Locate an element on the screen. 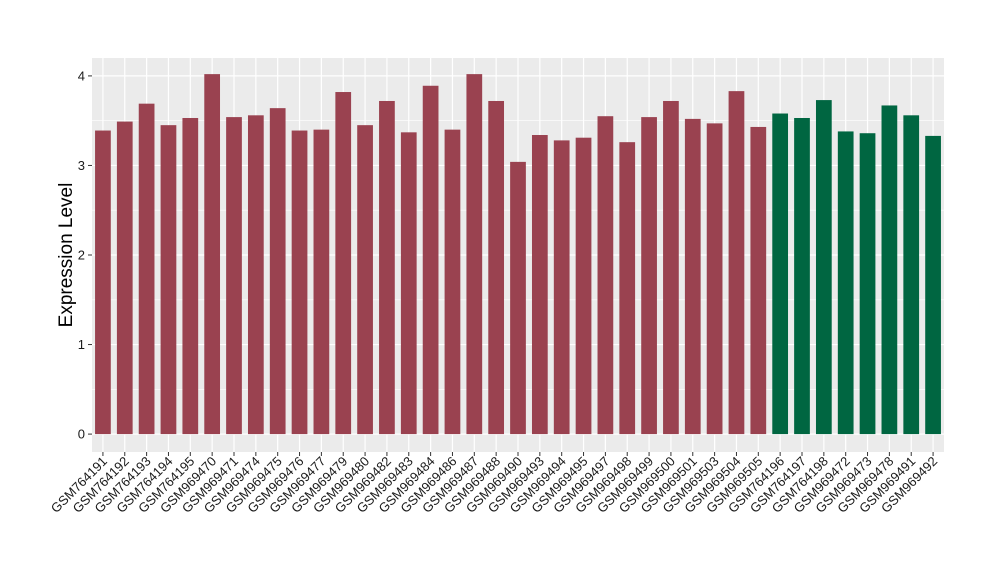  bar-GSM969477 is located at coordinates (321, 282).